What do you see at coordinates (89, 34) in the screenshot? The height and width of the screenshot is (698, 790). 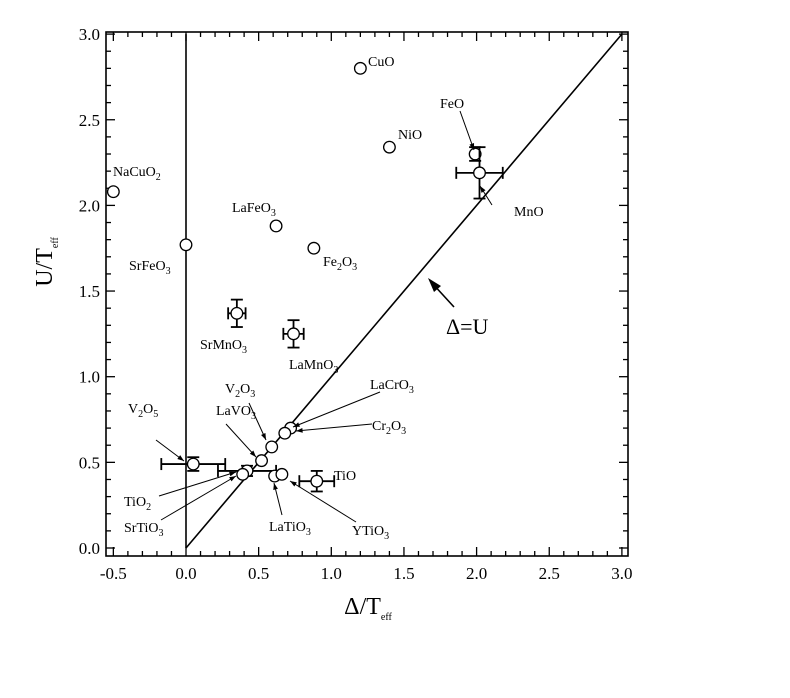 I see `y-tick-label: 3.0` at bounding box center [89, 34].